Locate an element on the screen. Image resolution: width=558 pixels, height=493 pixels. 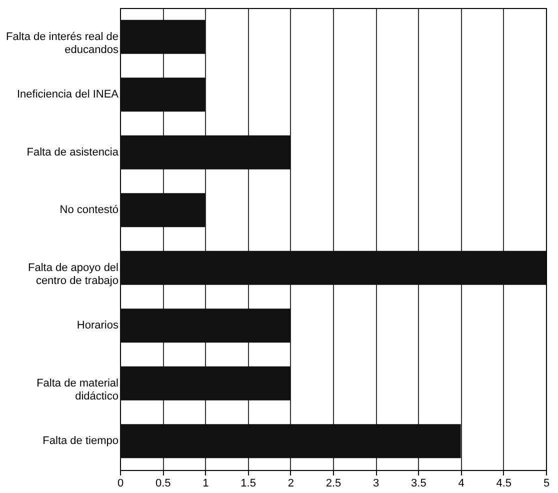
y-tick-label: Falta de material didáctico is located at coordinates (77, 389).